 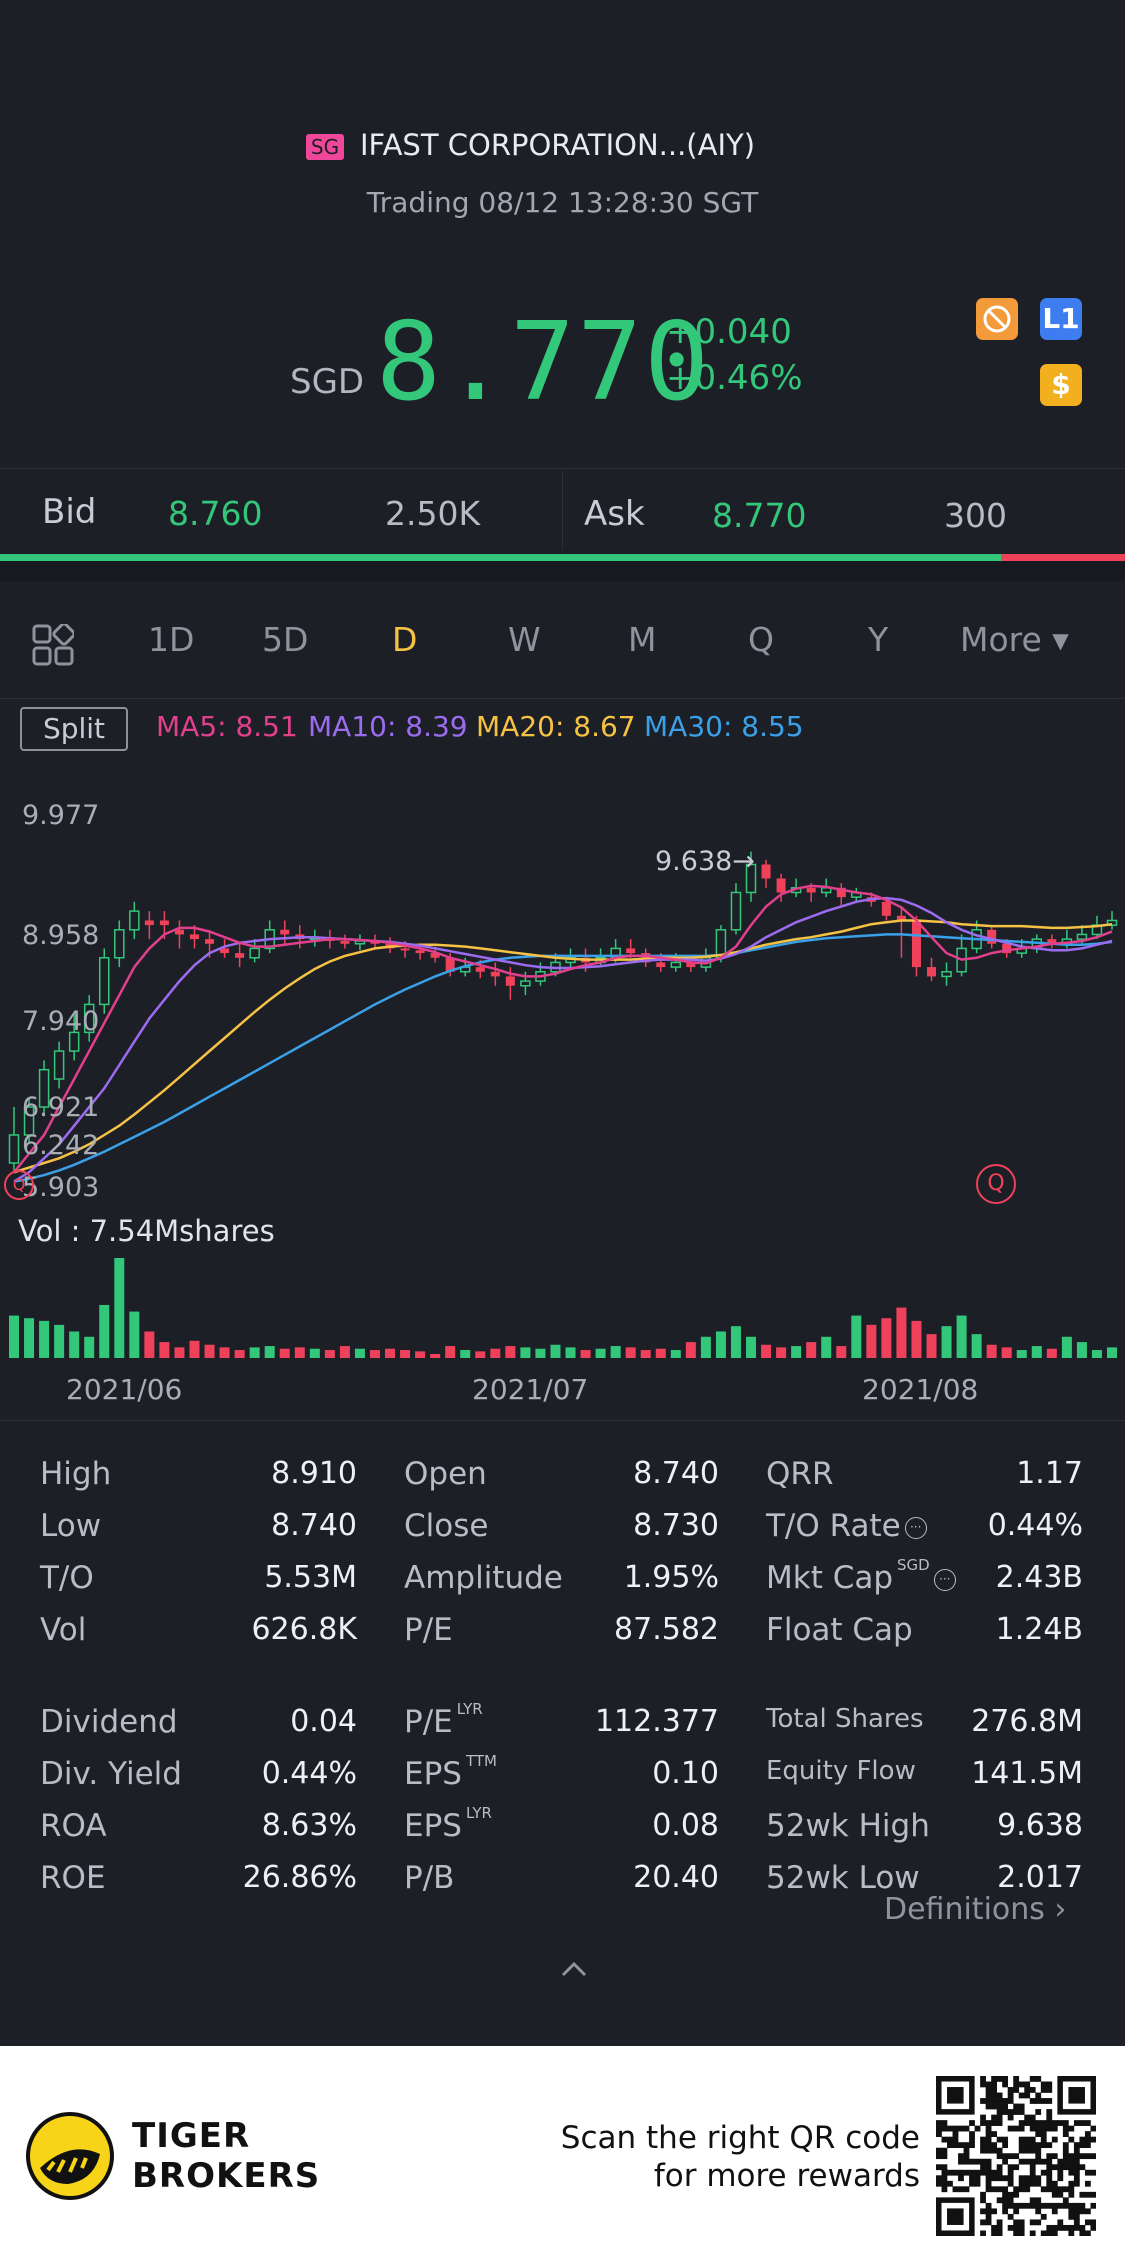 I want to click on promo-text: for more rewards, so click(x=786, y=2176).